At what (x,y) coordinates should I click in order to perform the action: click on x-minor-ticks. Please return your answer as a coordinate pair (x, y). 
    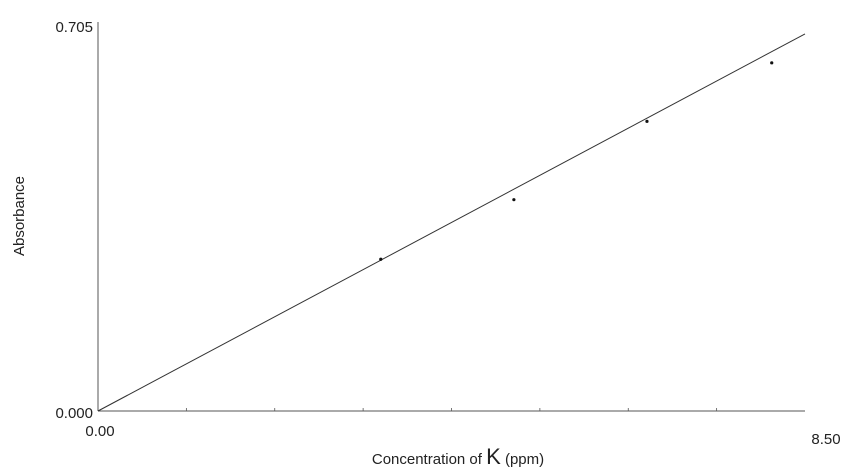
    Looking at the image, I should click on (451, 409).